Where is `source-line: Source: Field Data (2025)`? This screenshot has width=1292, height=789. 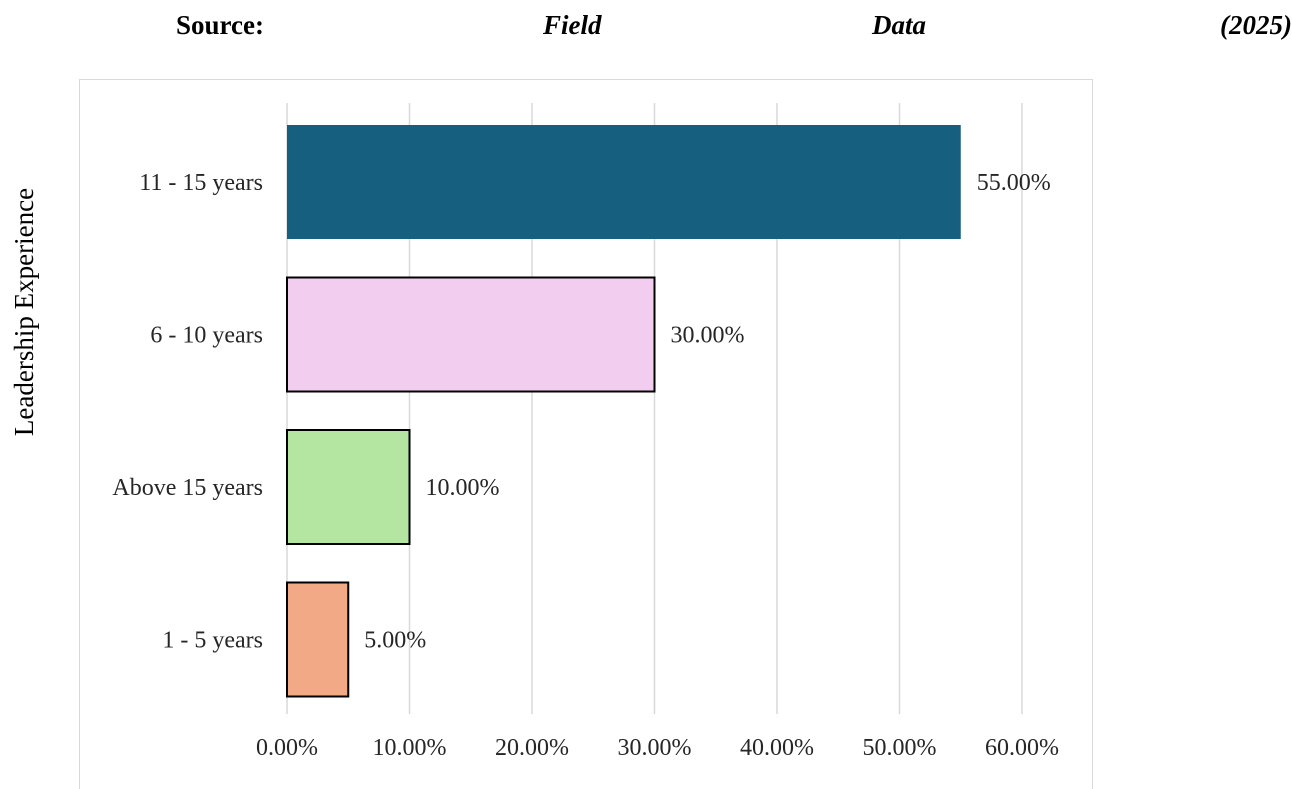
source-line: Source: Field Data (2025) is located at coordinates (646, 30).